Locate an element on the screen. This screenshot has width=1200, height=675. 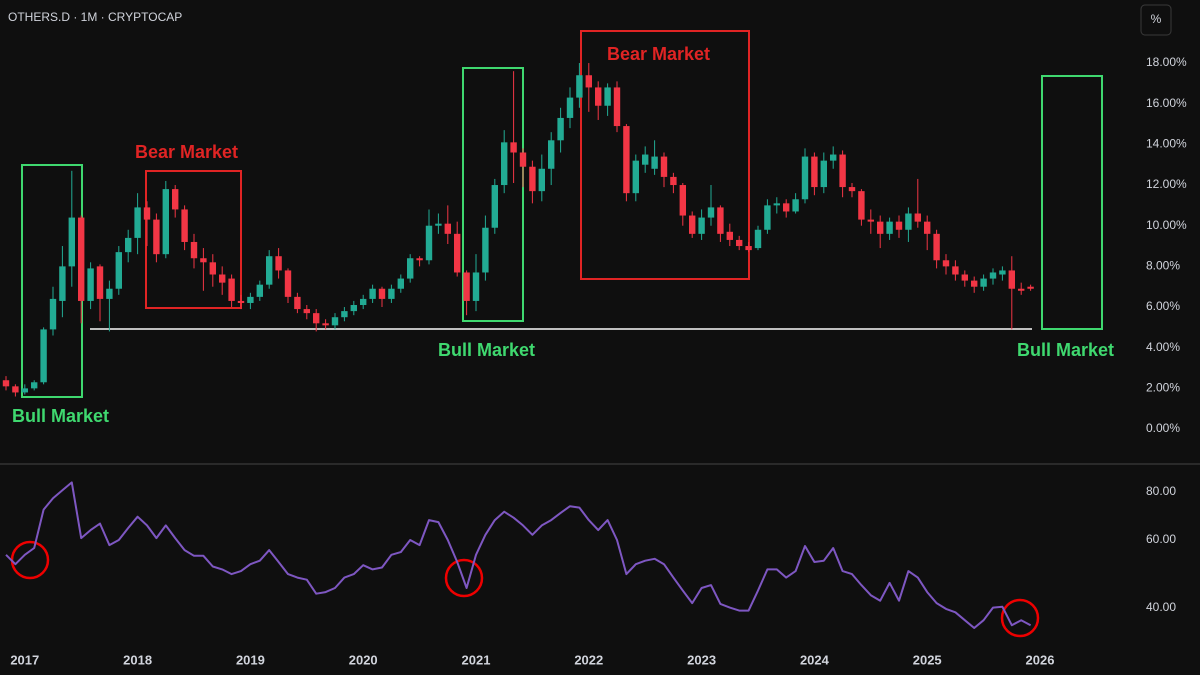
x-tick-label: 2026 is located at coordinates (1040, 659).